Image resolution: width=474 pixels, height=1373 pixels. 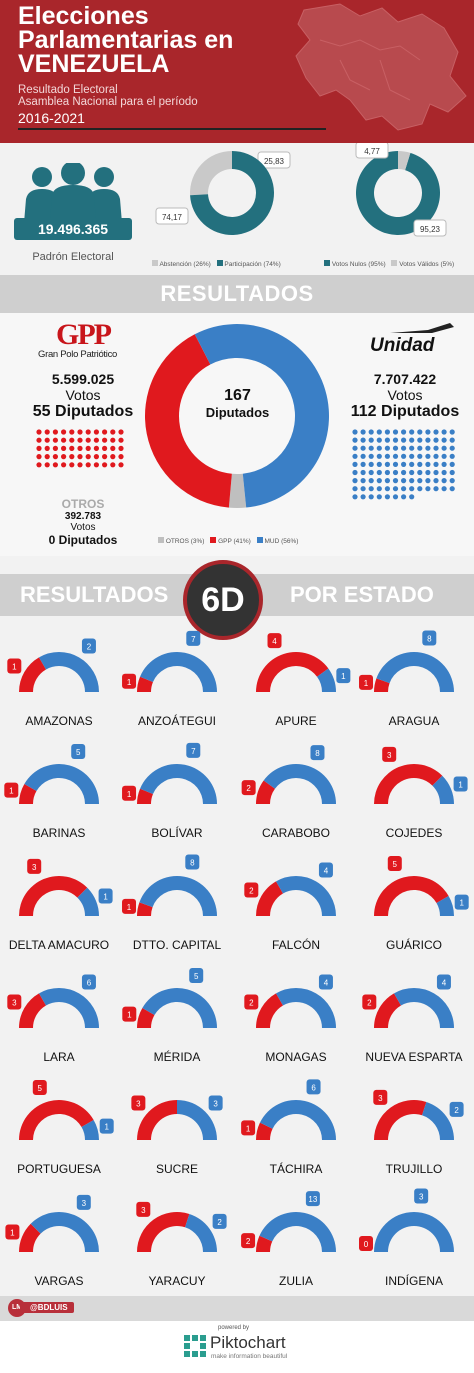 I want to click on value-label: 95,23, so click(x=430, y=229).